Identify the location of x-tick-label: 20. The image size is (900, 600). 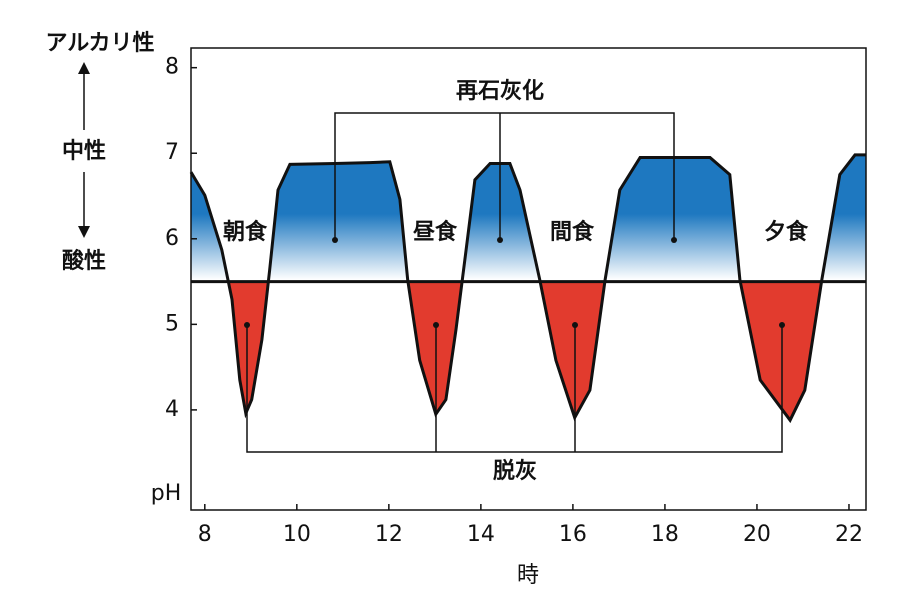
(757, 534).